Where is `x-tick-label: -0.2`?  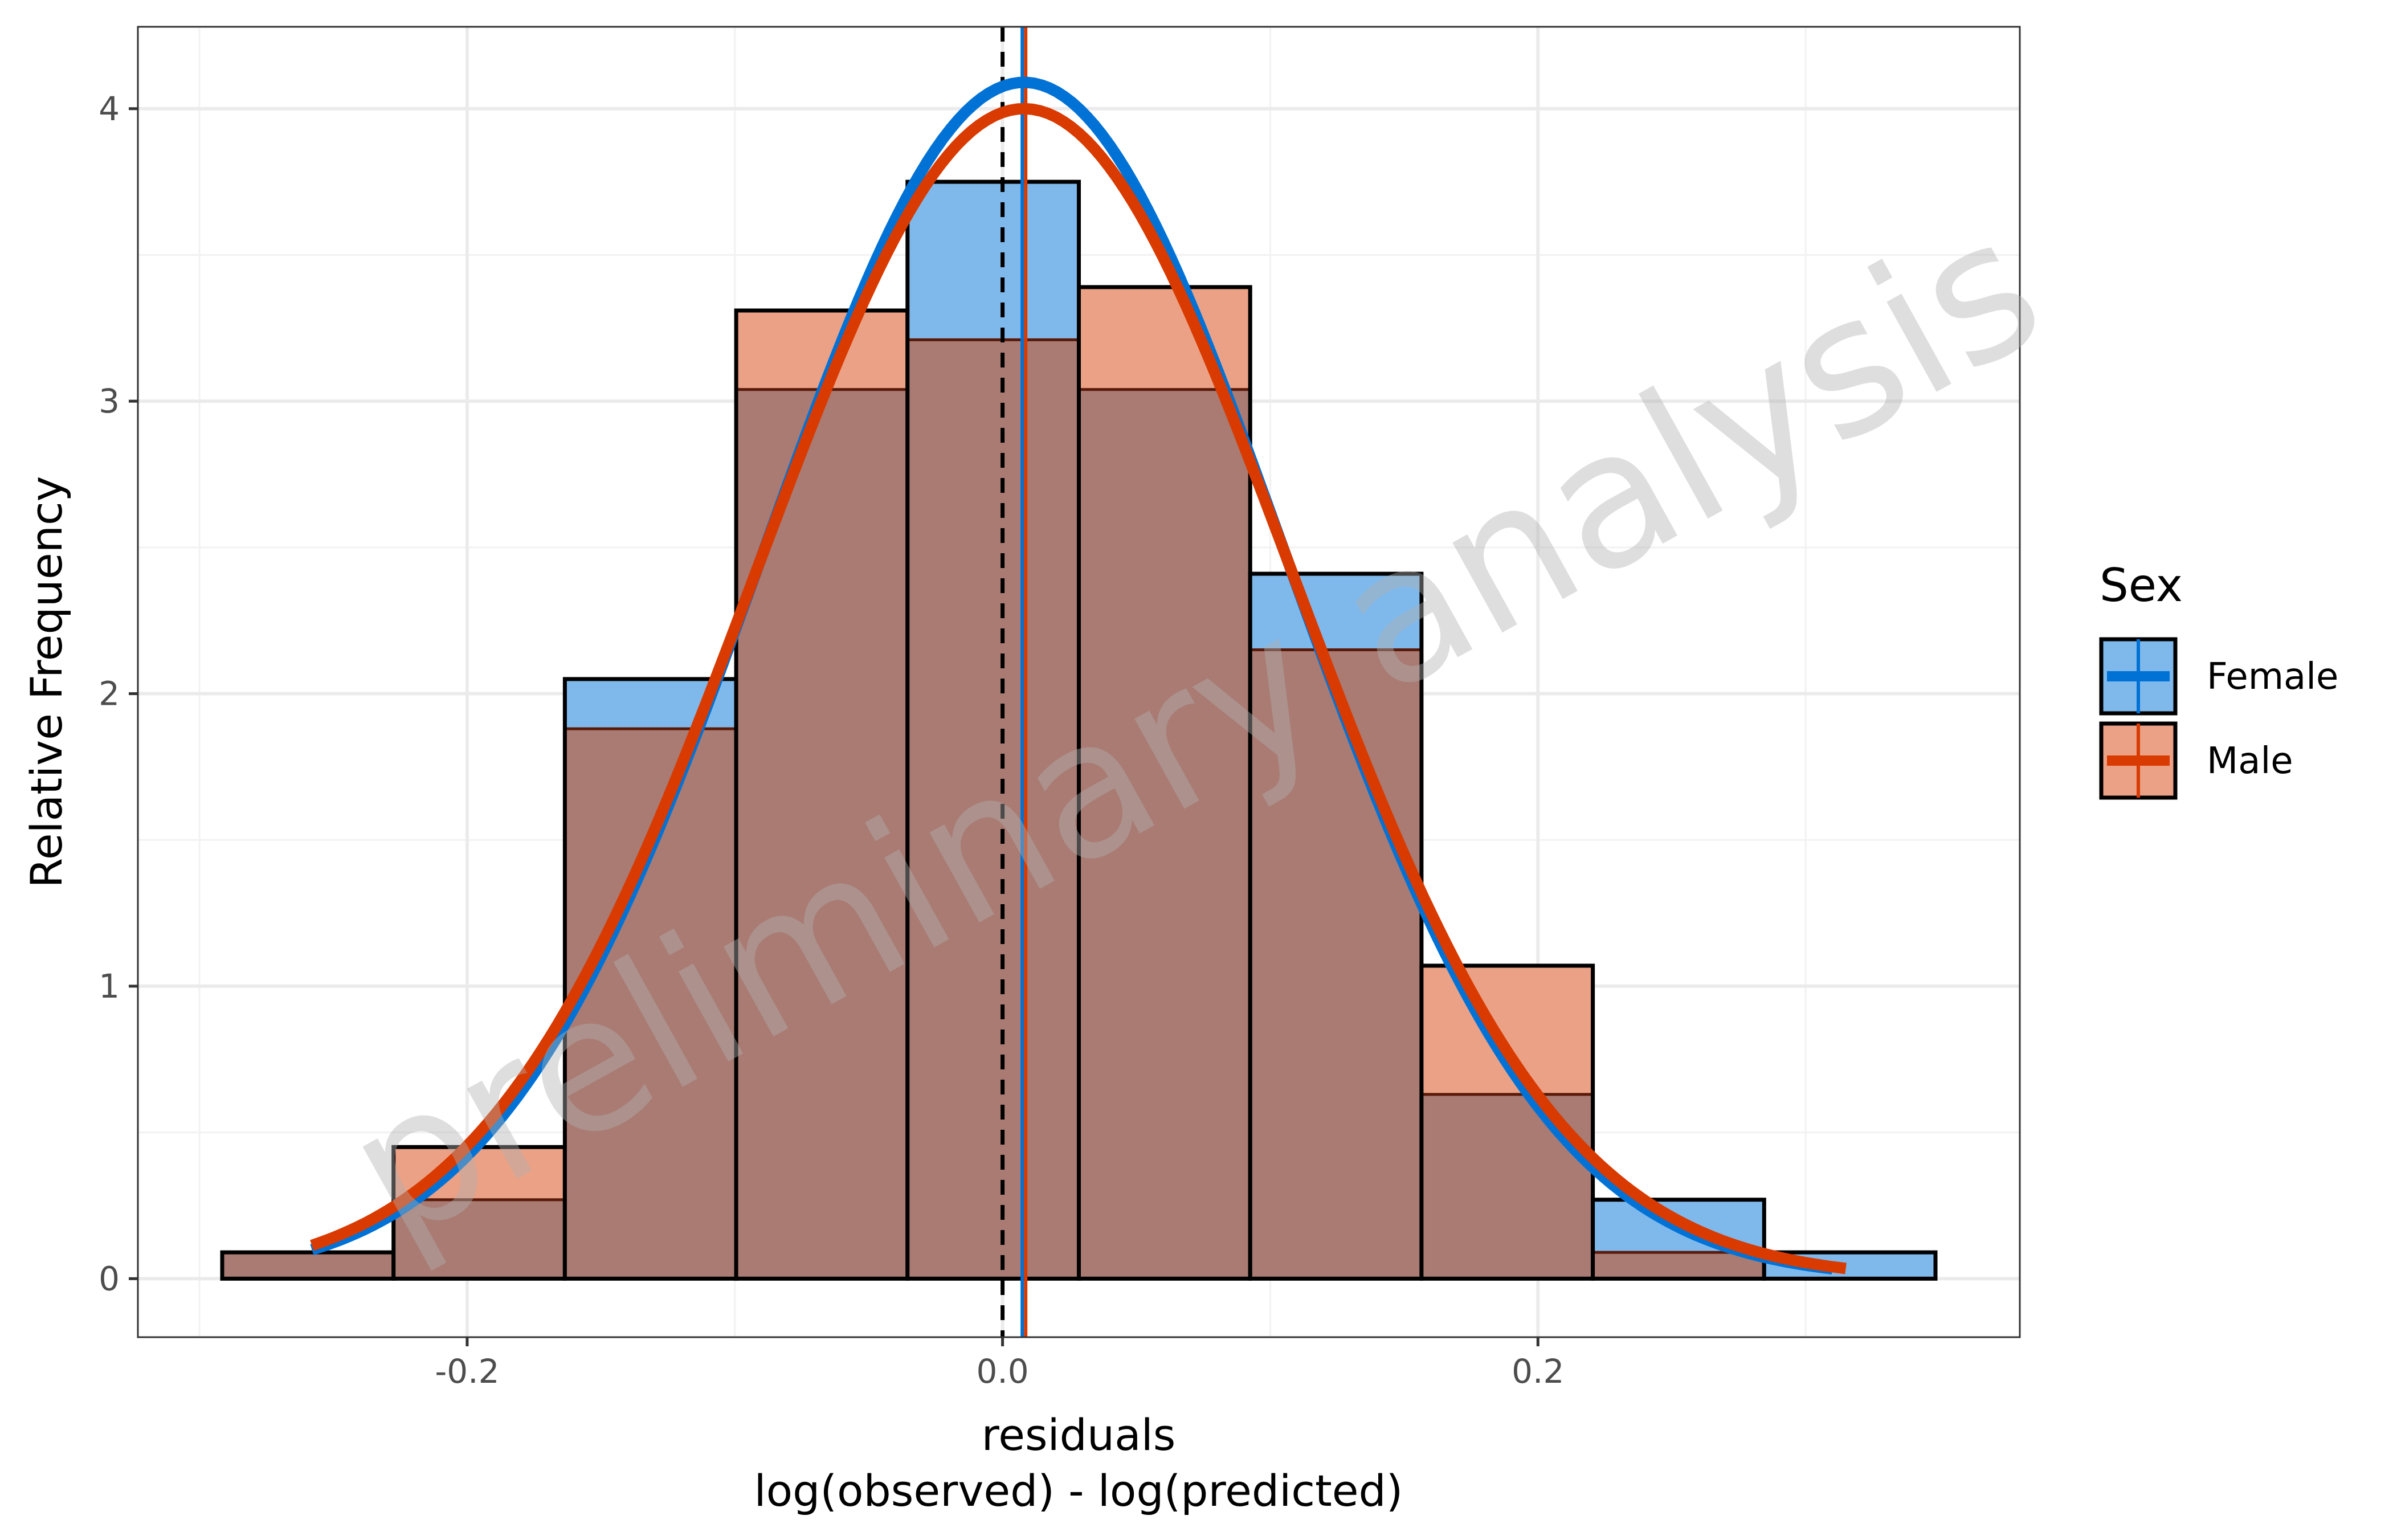 x-tick-label: -0.2 is located at coordinates (467, 1371).